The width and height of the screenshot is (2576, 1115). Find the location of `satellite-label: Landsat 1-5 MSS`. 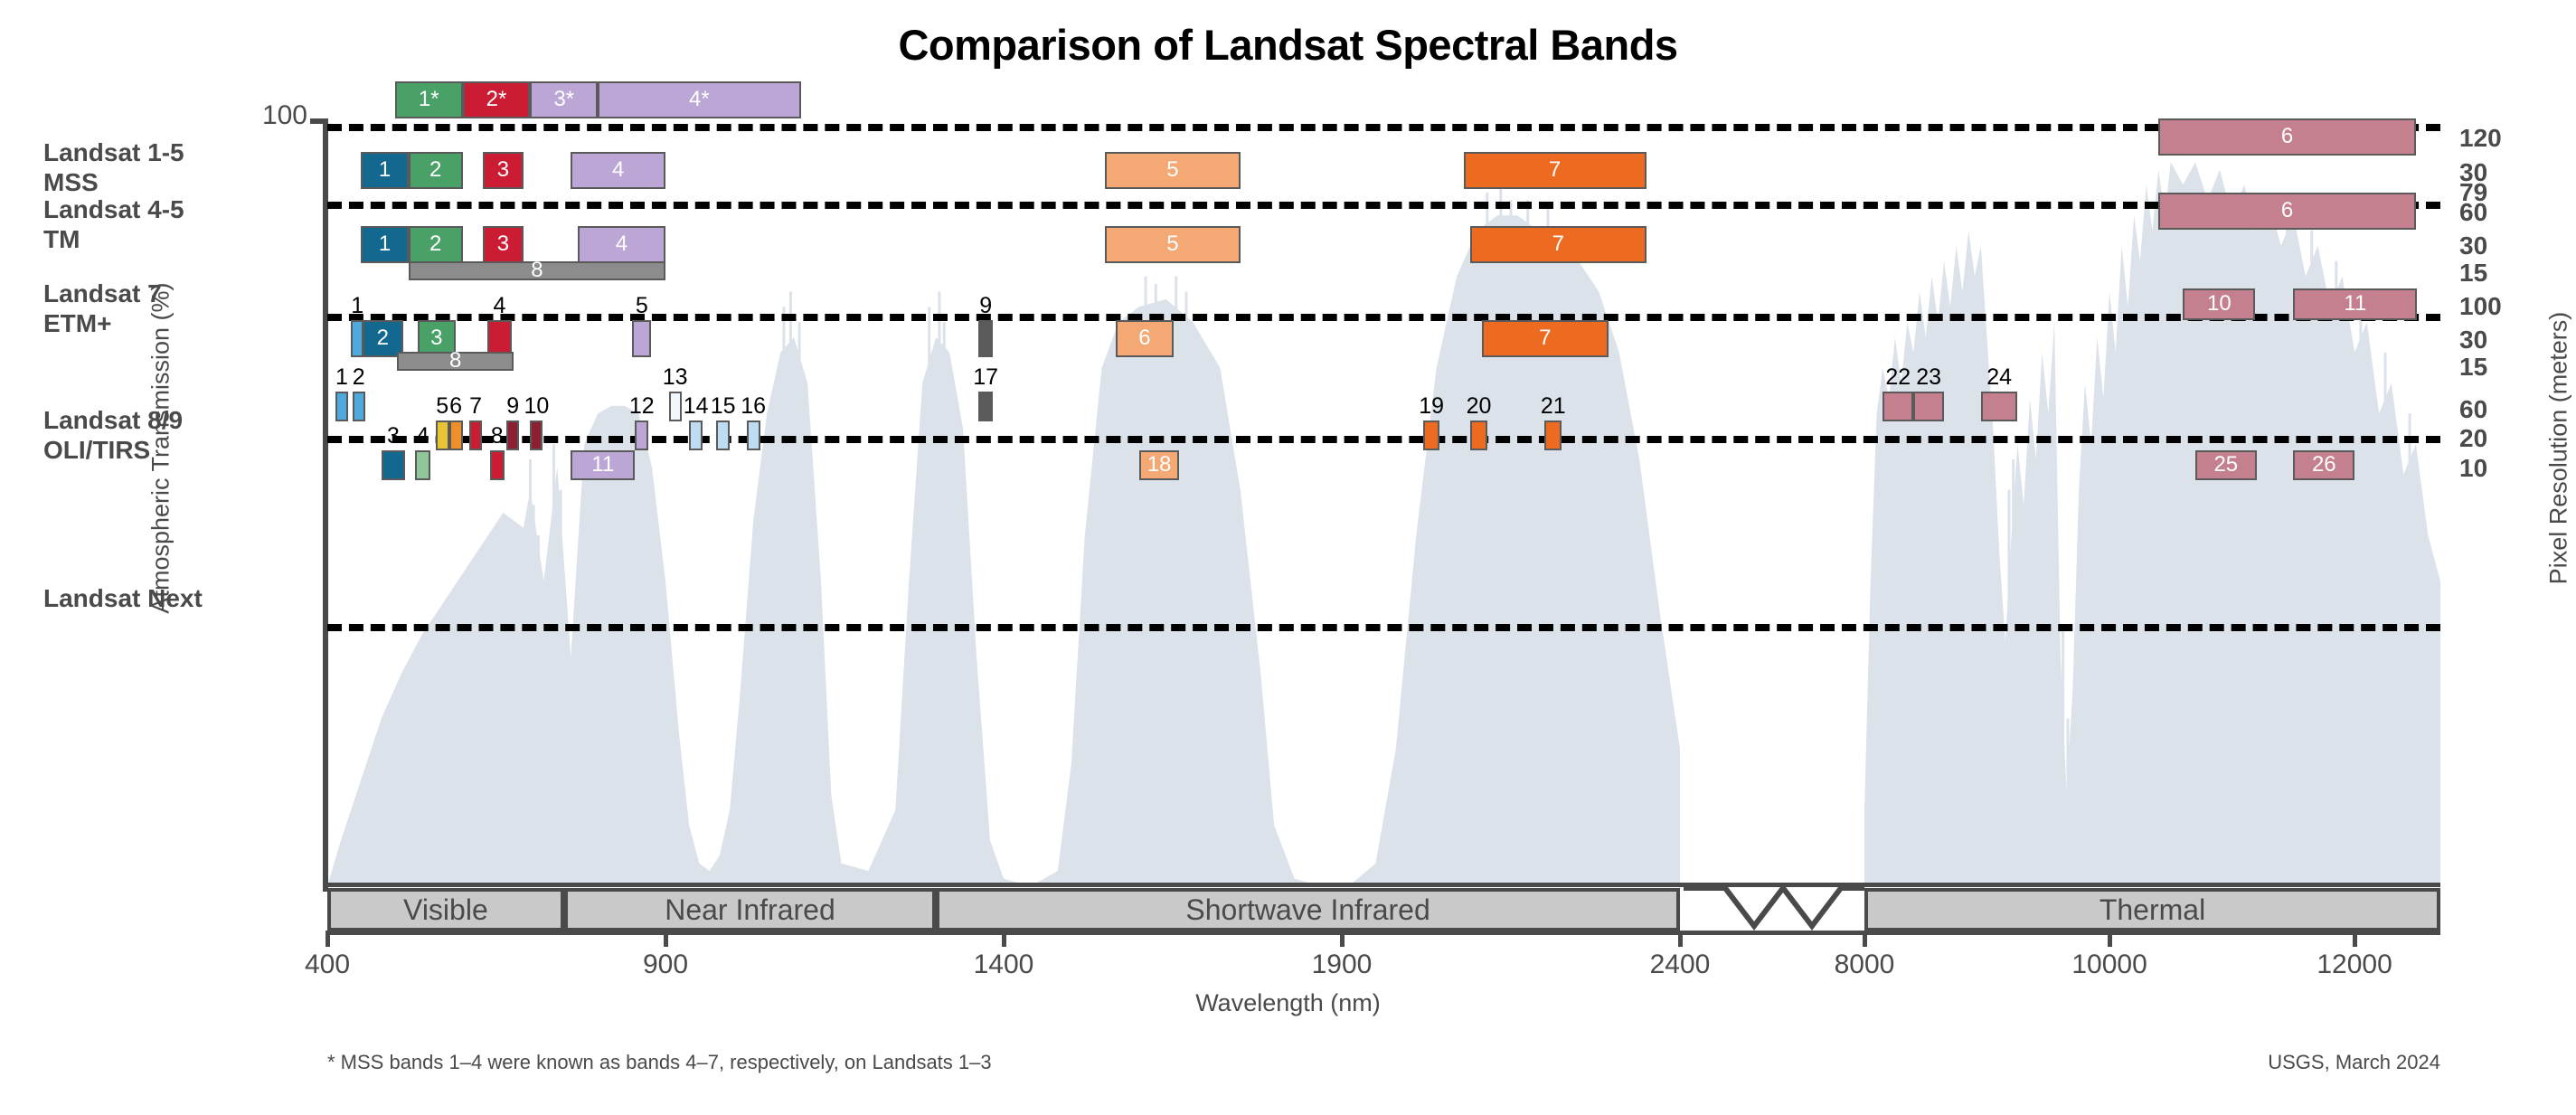

satellite-label: Landsat 1-5 MSS is located at coordinates (179, 167).